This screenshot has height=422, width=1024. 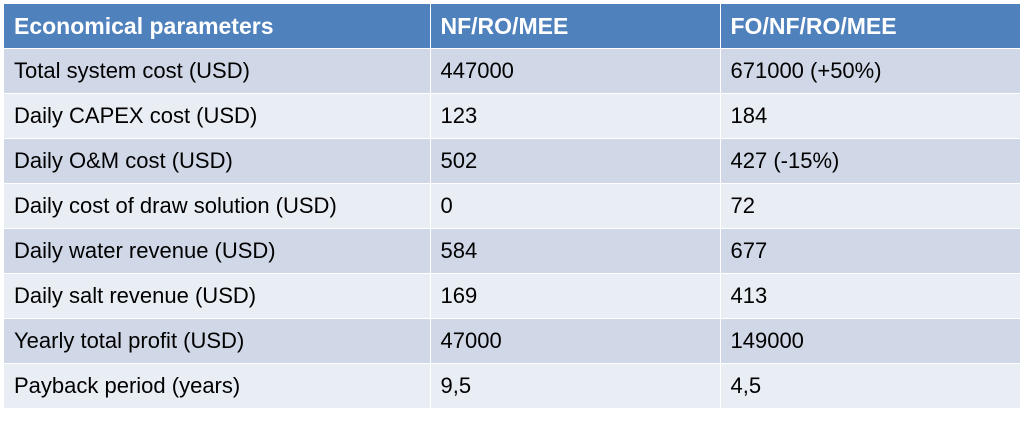 What do you see at coordinates (869, 161) in the screenshot?
I see `fo-nf-ro-mee-cell: 427 (-15%)` at bounding box center [869, 161].